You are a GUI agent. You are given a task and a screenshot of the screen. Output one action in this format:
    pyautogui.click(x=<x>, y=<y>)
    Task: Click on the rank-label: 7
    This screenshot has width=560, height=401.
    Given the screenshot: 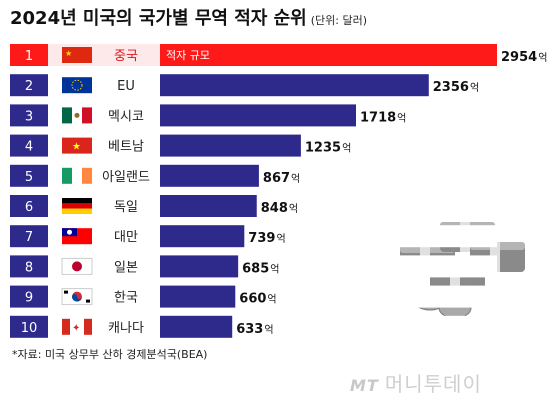 What is the action you would take?
    pyautogui.click(x=29, y=237)
    